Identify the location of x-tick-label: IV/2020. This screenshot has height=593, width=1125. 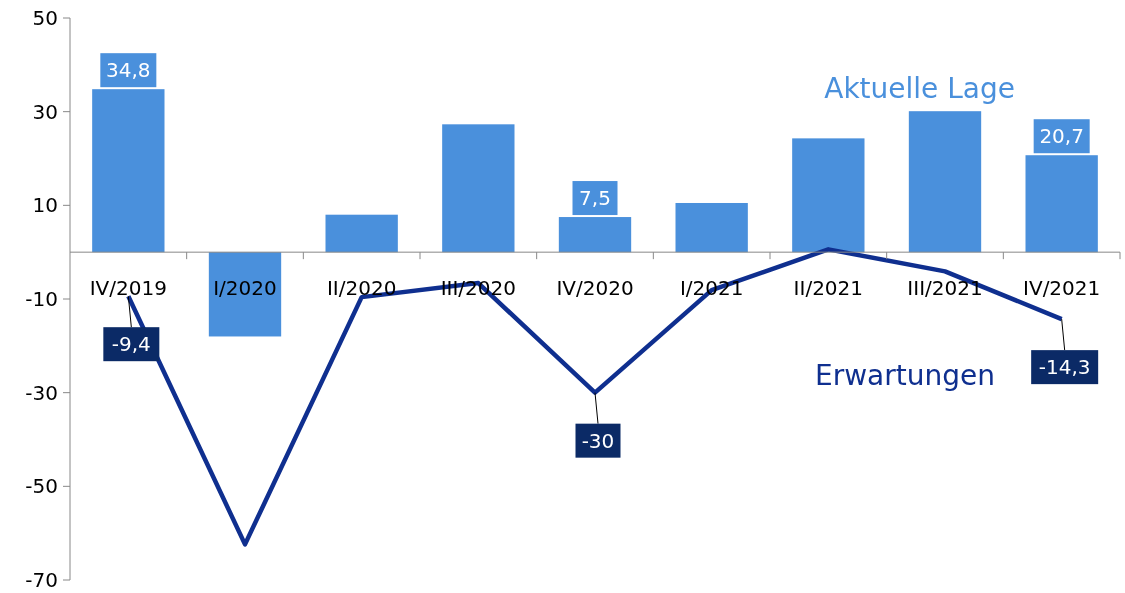
(595, 288).